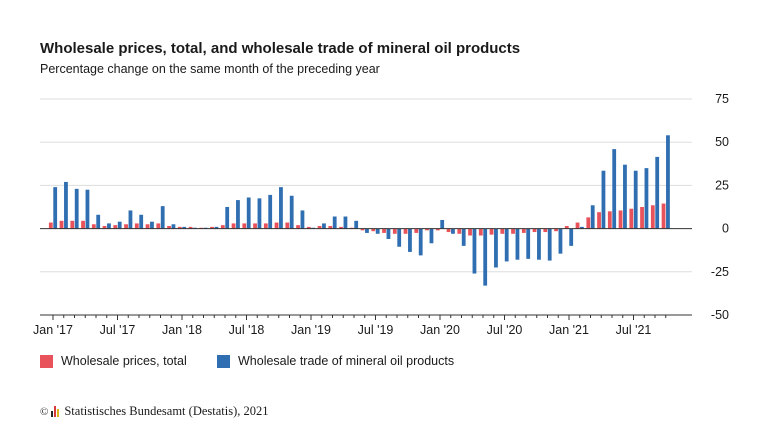 This screenshot has width=770, height=433. Describe the element at coordinates (53, 330) in the screenshot. I see `x-tick-label: Jan '17` at that location.